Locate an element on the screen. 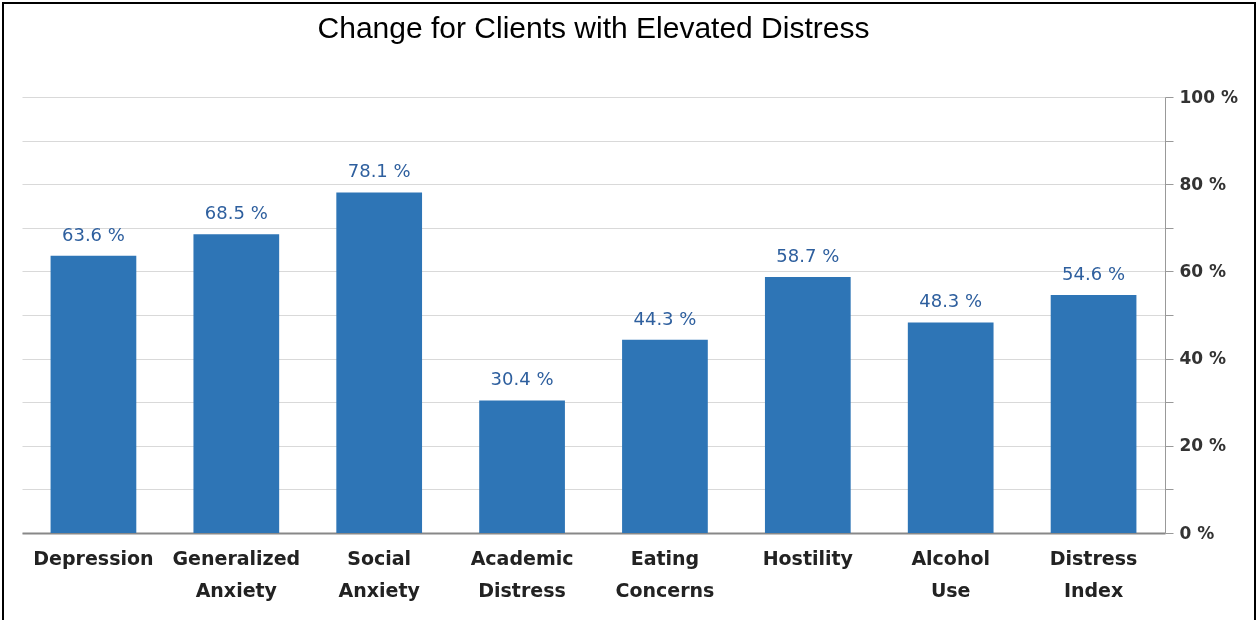  y-tick-label: 40 % is located at coordinates (1203, 358).